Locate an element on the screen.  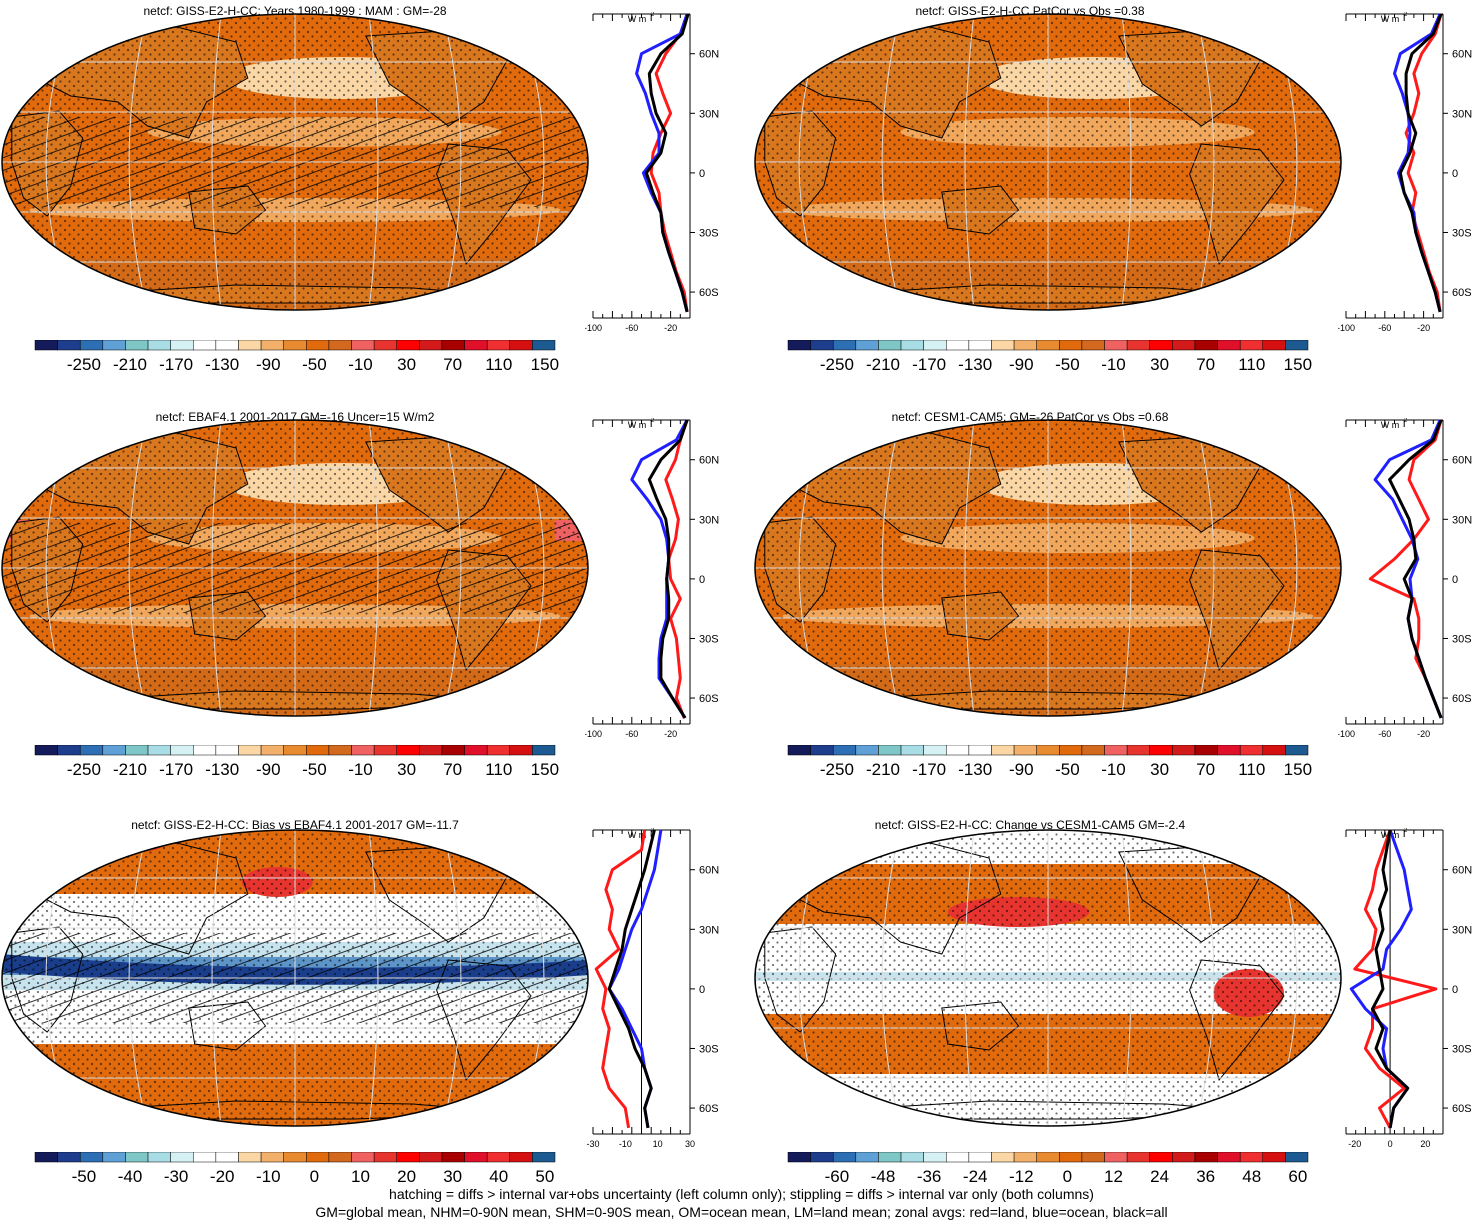
lat-label-4: 60S is located at coordinates (1462, 293).